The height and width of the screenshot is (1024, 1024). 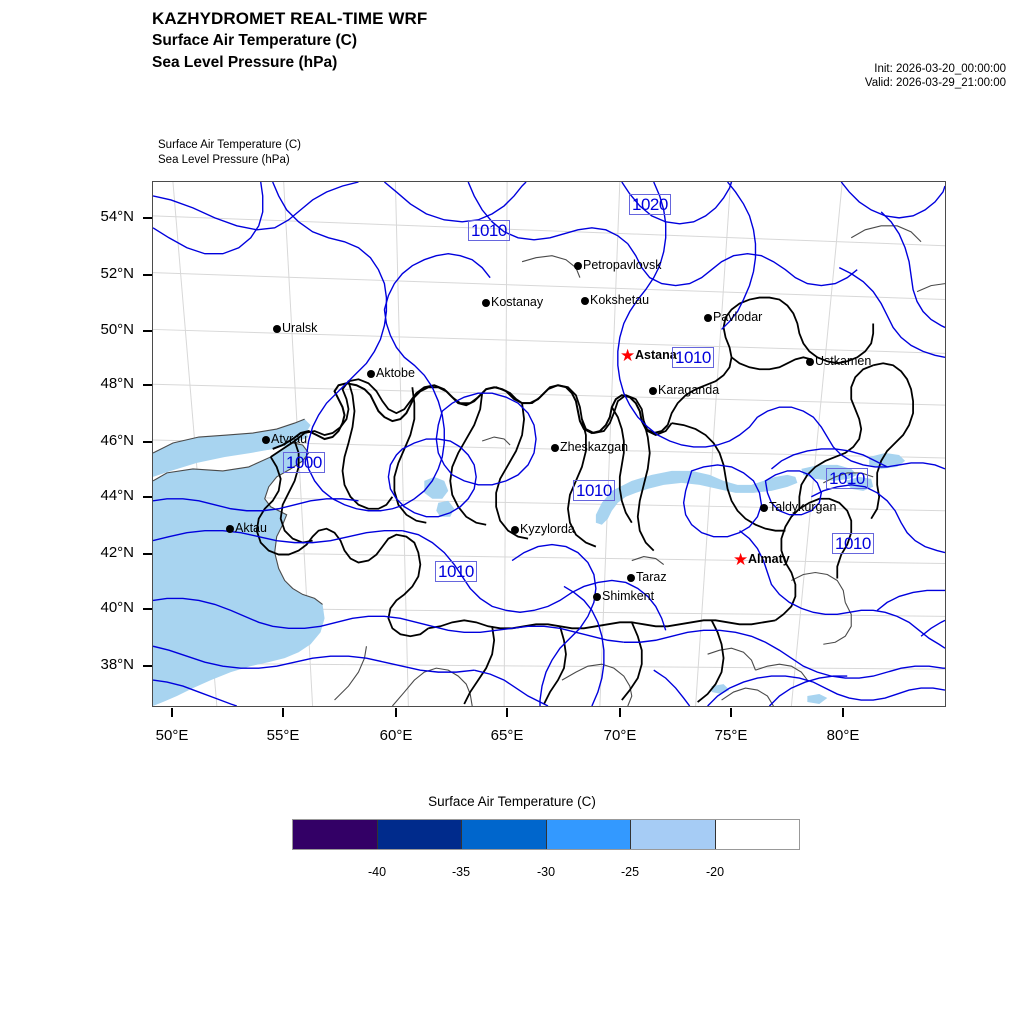 I want to click on page-subtitle-pressure: Sea Level Pressure (hPa), so click(x=245, y=62).